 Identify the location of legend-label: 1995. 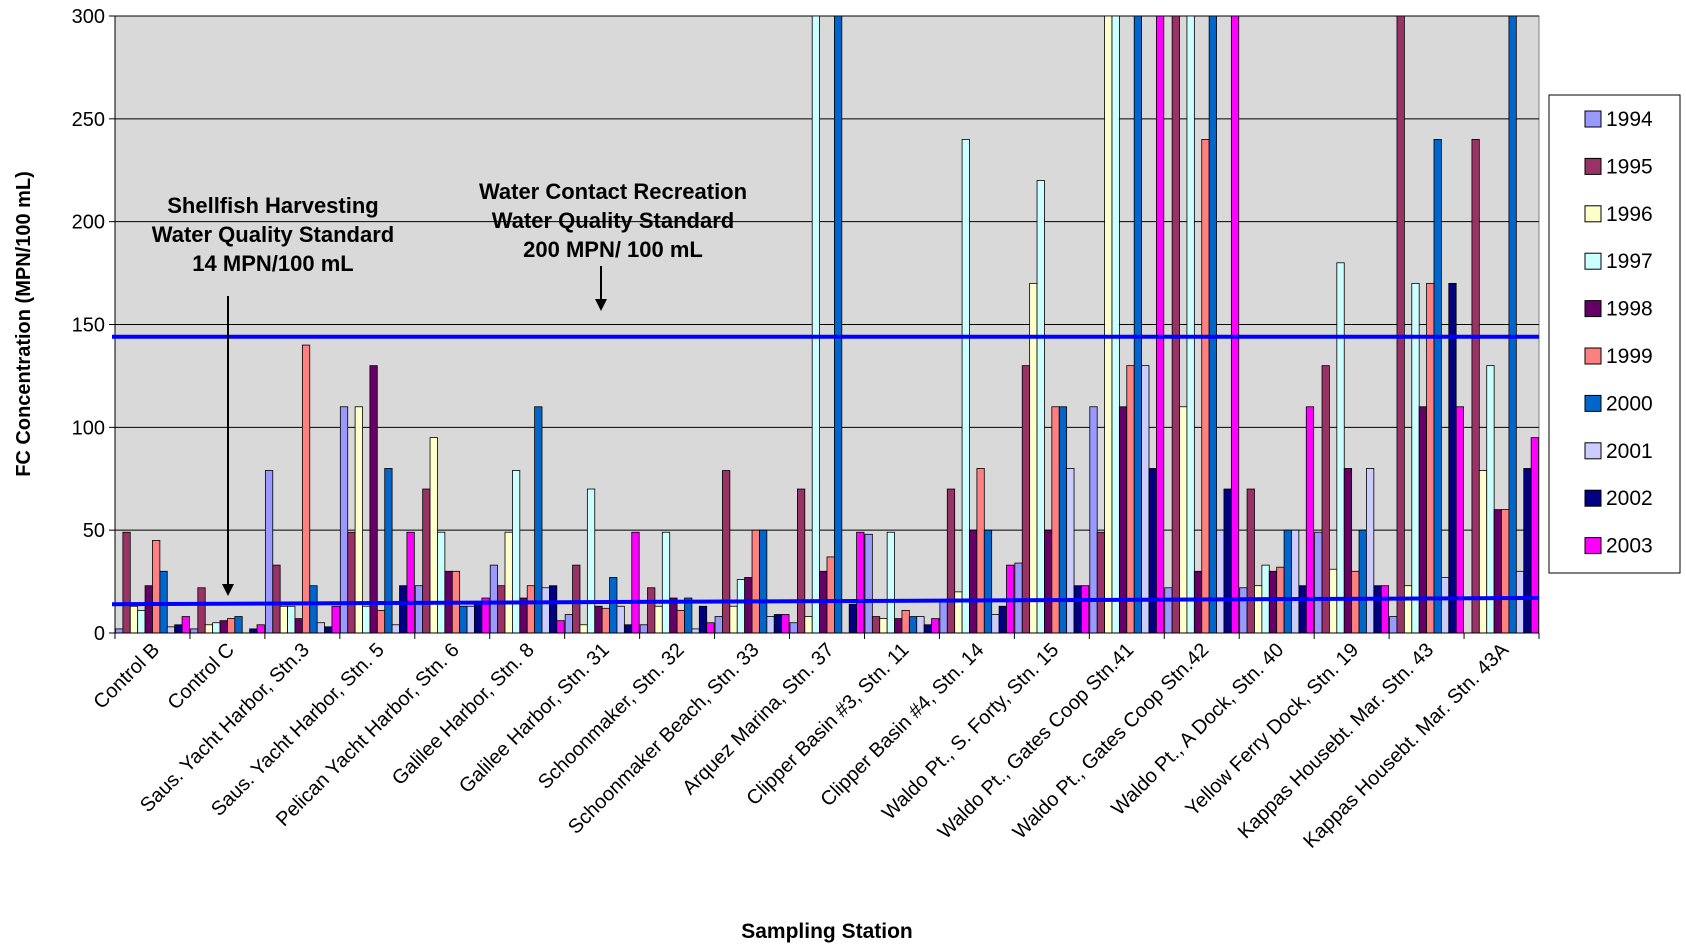
(1629, 166).